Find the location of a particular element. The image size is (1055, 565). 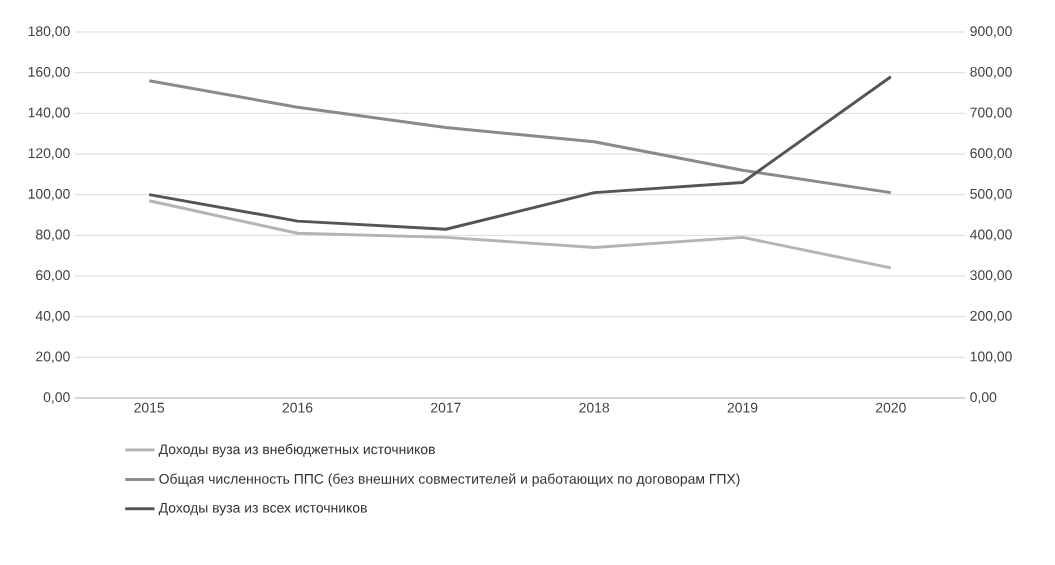

y-tick-label: 140,00 is located at coordinates (49, 113).